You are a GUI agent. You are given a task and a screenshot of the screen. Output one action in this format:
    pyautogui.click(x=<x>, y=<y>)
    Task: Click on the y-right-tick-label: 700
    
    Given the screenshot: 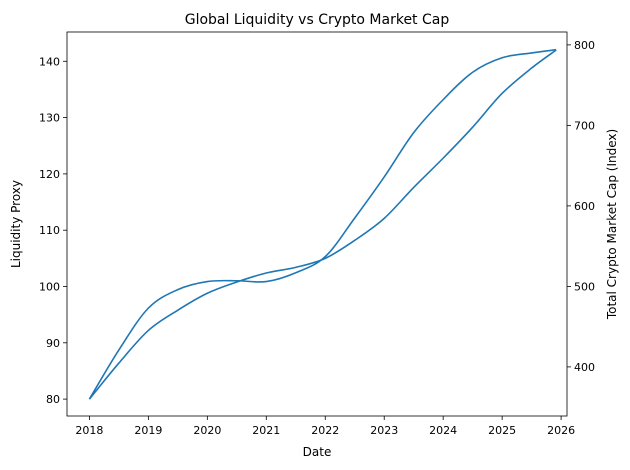 What is the action you would take?
    pyautogui.click(x=584, y=125)
    